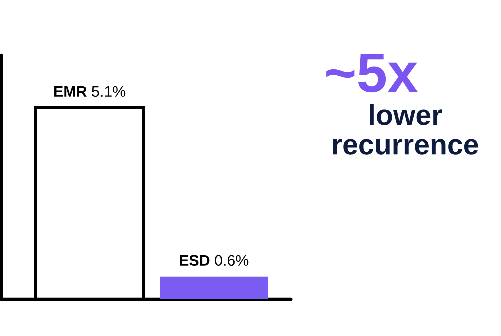  What do you see at coordinates (372, 73) in the screenshot?
I see `text: ~5x` at bounding box center [372, 73].